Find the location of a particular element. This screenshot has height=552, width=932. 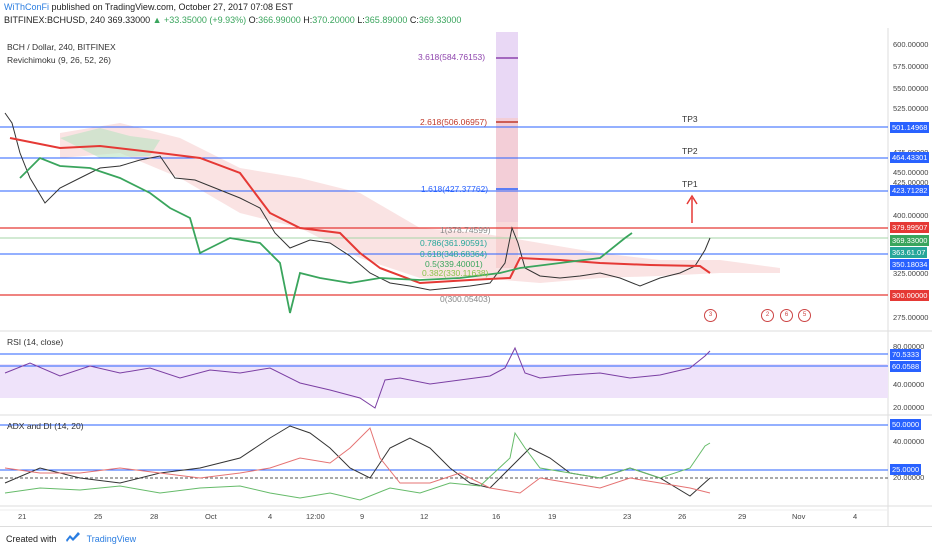

di-plus-line is located at coordinates (357, 466).